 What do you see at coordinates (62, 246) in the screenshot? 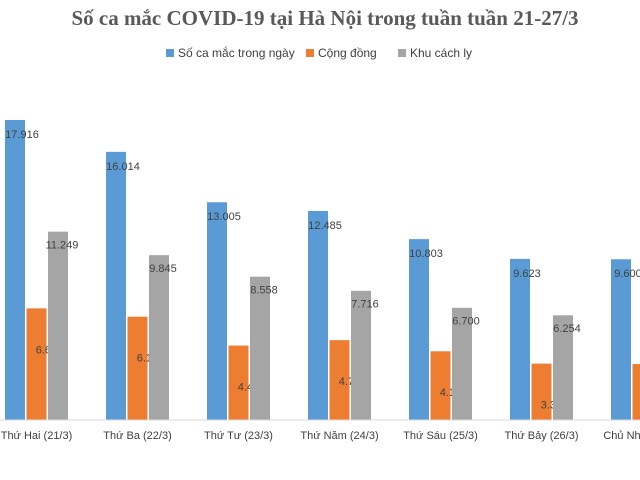
I see `data-label: 11.249` at bounding box center [62, 246].